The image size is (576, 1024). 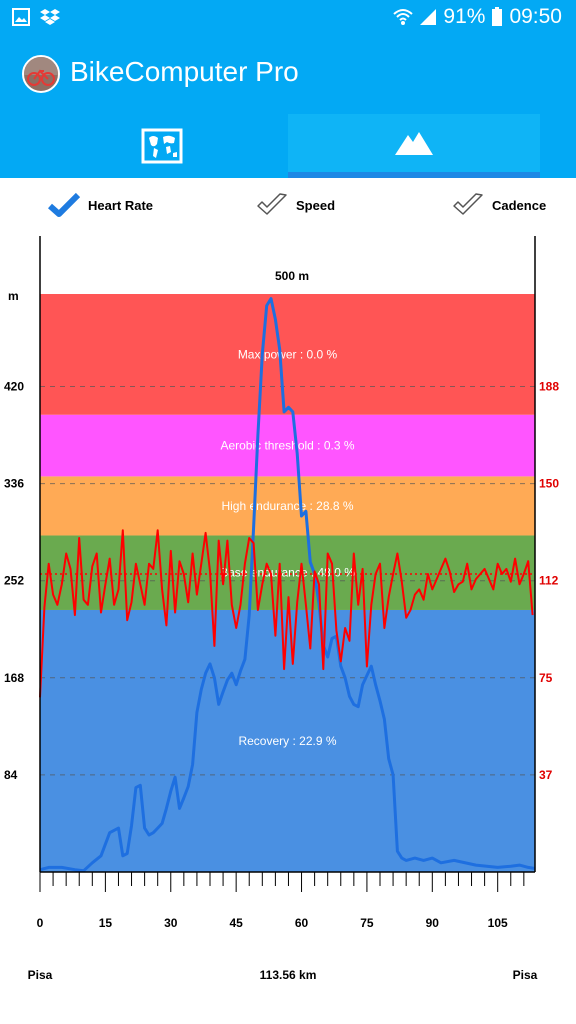 I want to click on x-tick-label: 105, so click(x=498, y=923).